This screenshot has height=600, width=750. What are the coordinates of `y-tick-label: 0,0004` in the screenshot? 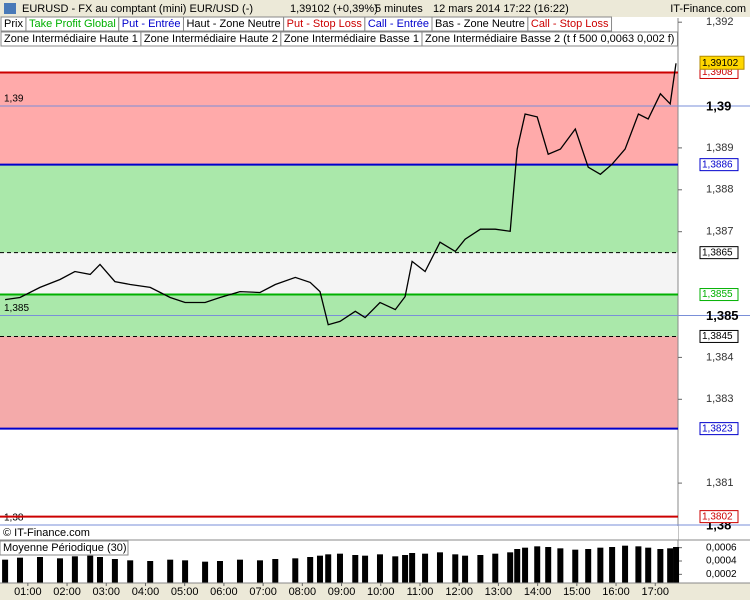 It's located at (721, 561).